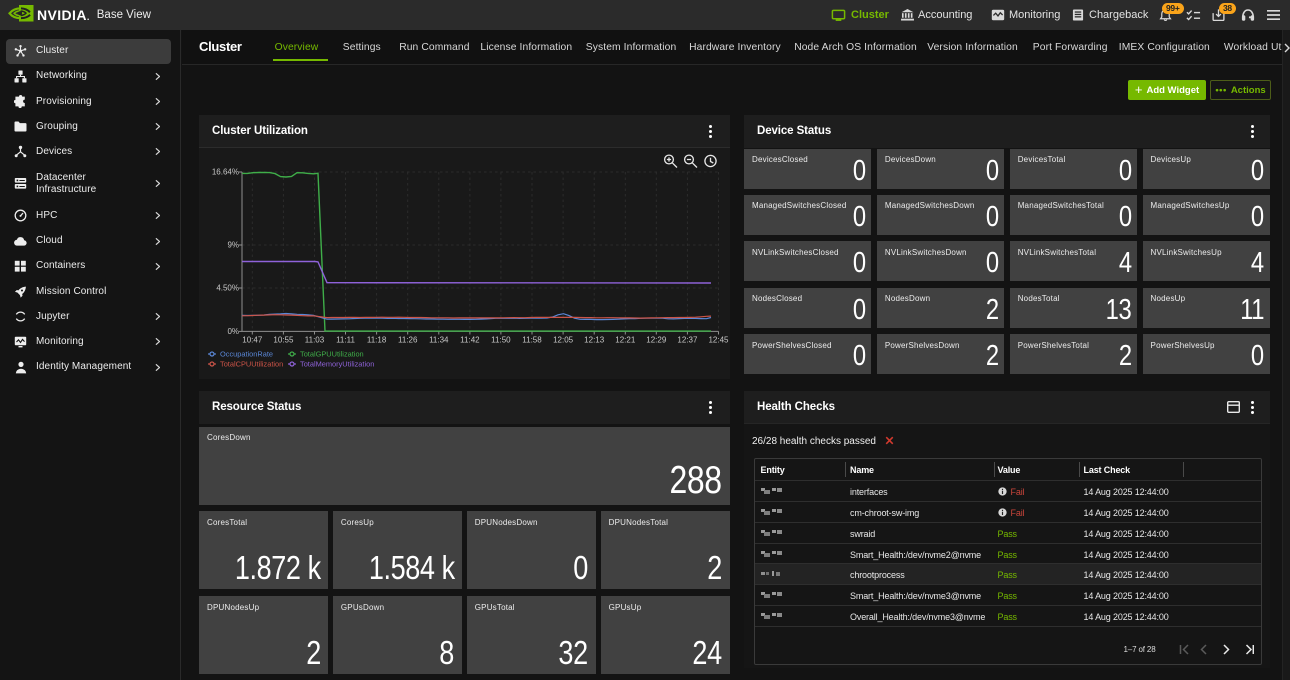 This screenshot has height=680, width=1290. Describe the element at coordinates (315, 340) in the screenshot. I see `svg-text: 11:03` at that location.